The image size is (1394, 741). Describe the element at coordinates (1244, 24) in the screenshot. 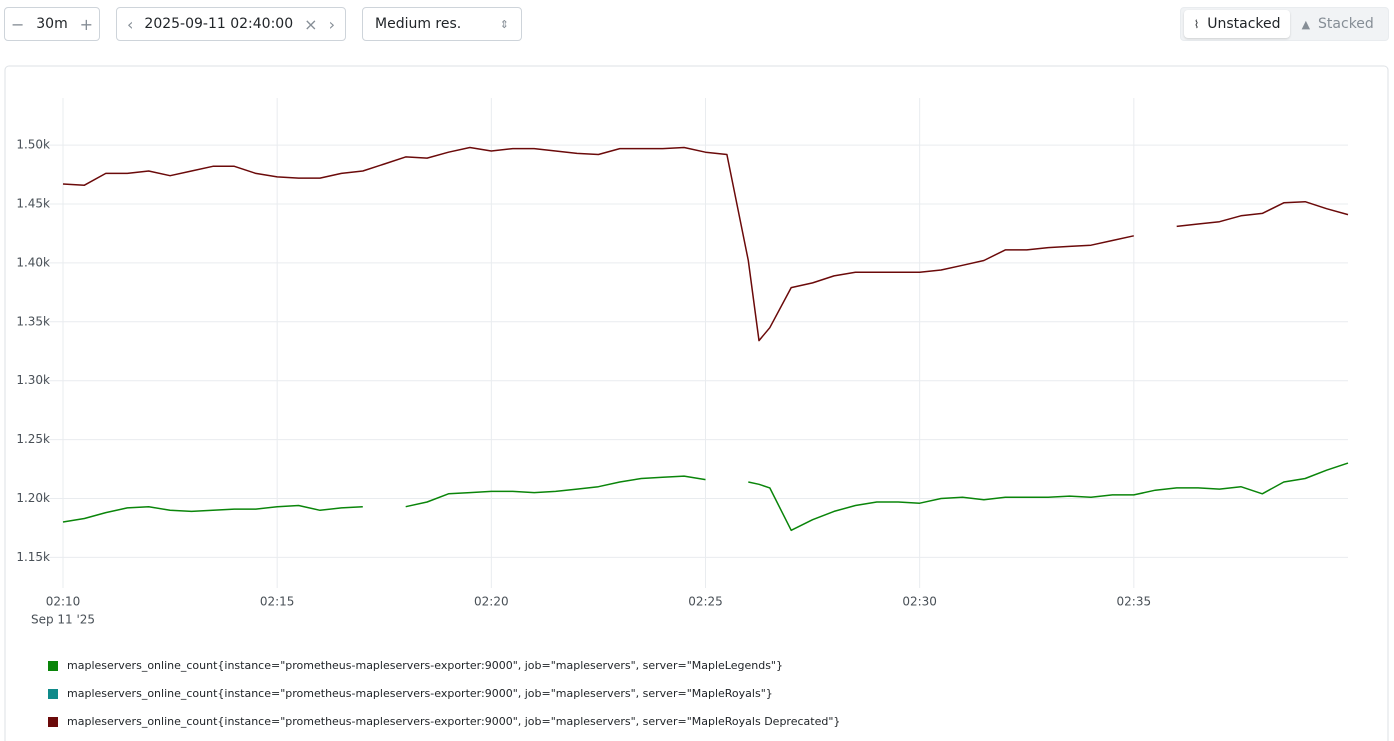

I see `mode-label: Unstacked` at that location.